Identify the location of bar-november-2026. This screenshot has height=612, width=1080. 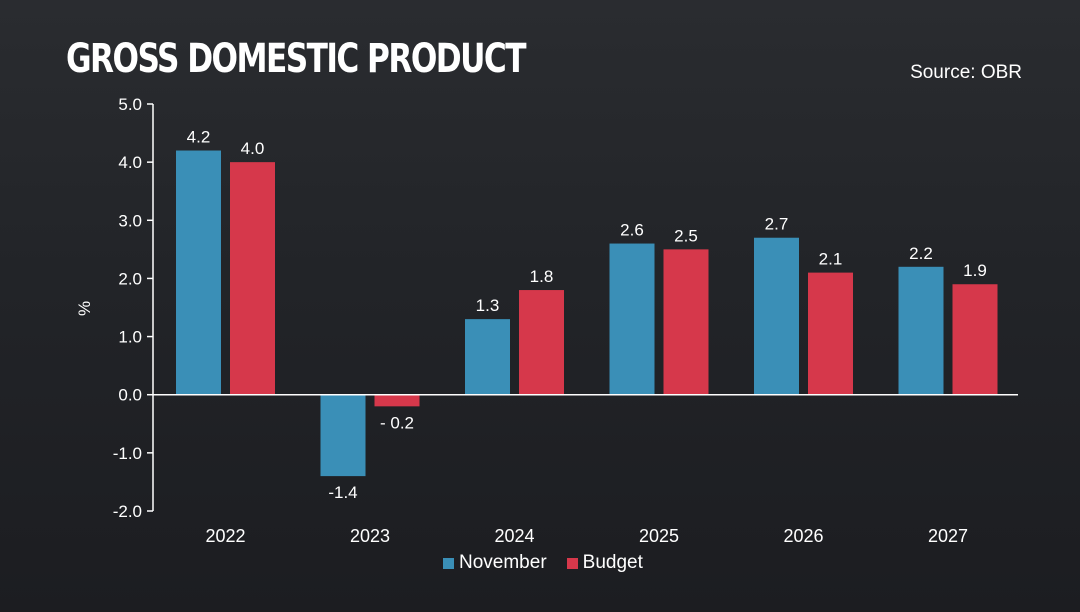
(776, 316).